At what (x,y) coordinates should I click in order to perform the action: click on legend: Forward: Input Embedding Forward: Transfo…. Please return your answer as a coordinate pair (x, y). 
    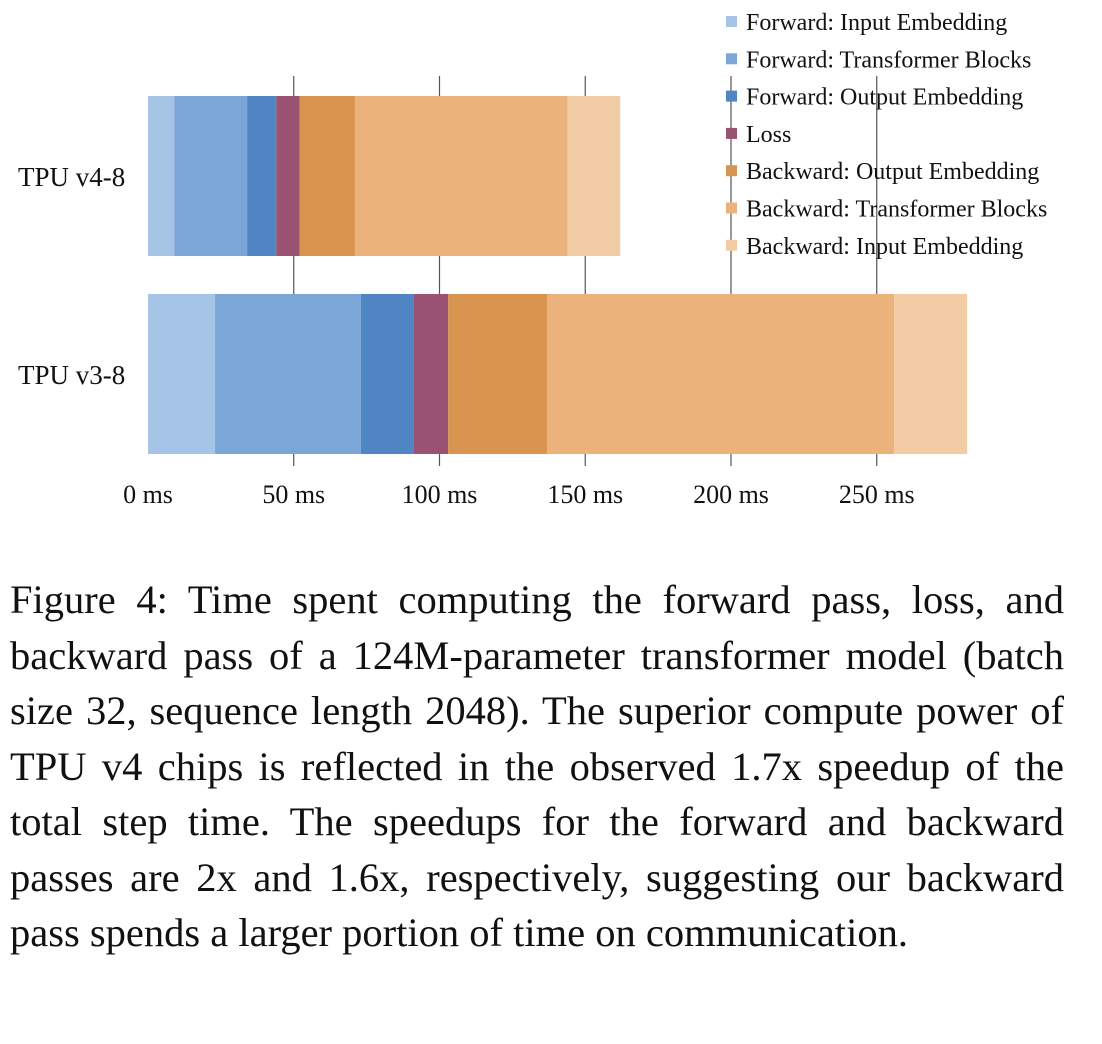
    Looking at the image, I should click on (886, 135).